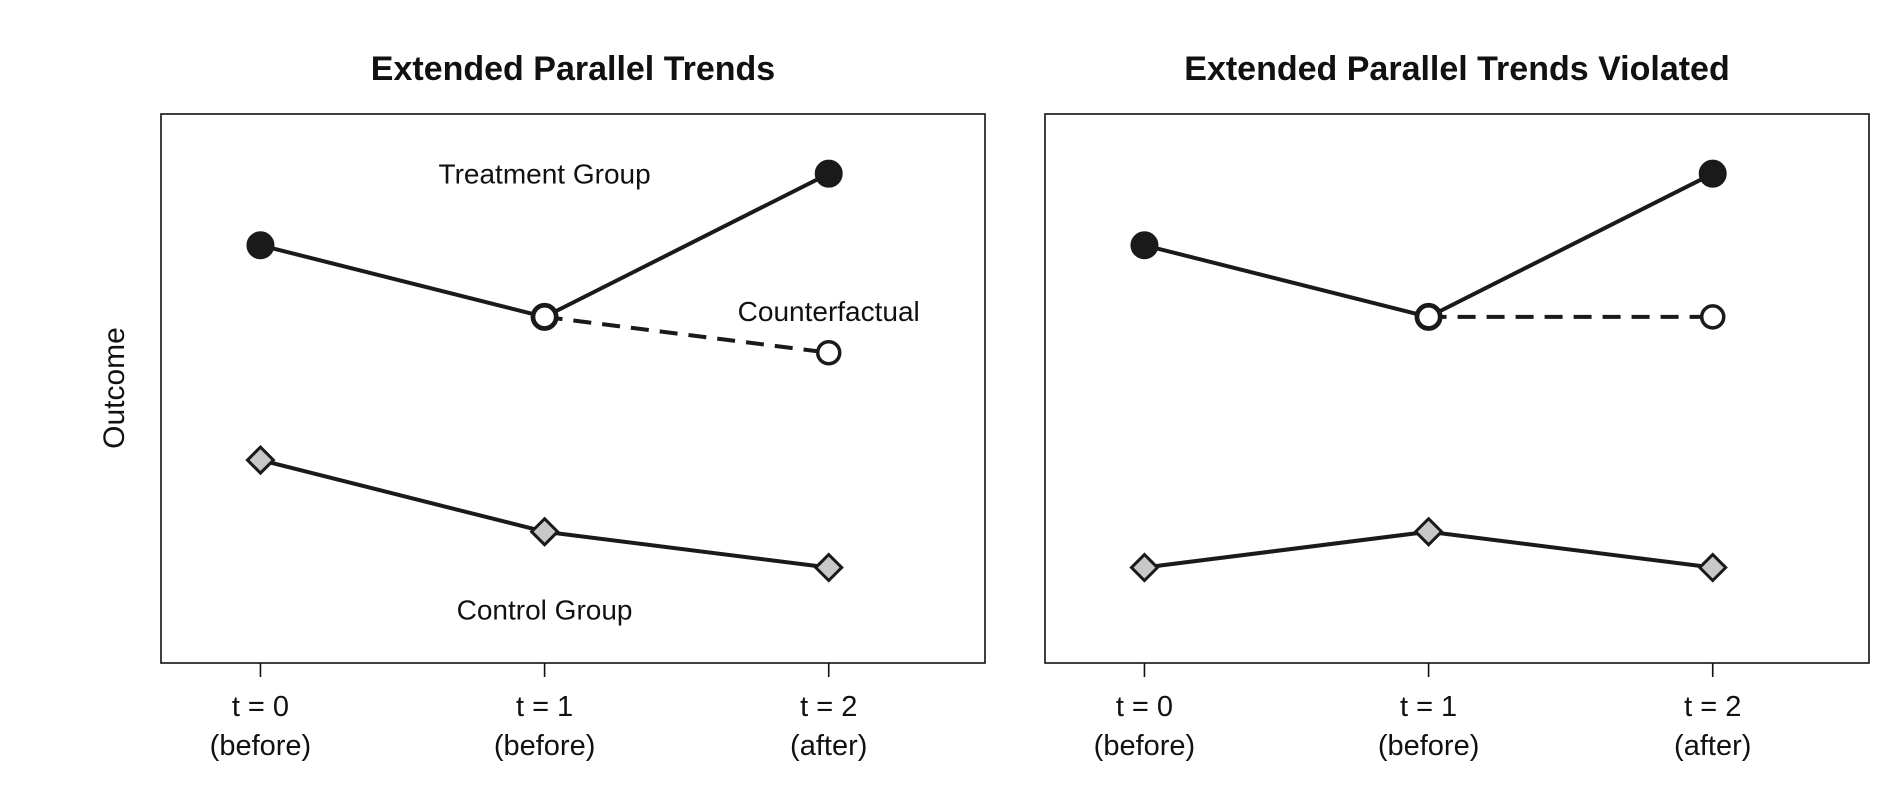 Image resolution: width=1904 pixels, height=796 pixels. I want to click on y-axis-label: Outcome, so click(114, 388).